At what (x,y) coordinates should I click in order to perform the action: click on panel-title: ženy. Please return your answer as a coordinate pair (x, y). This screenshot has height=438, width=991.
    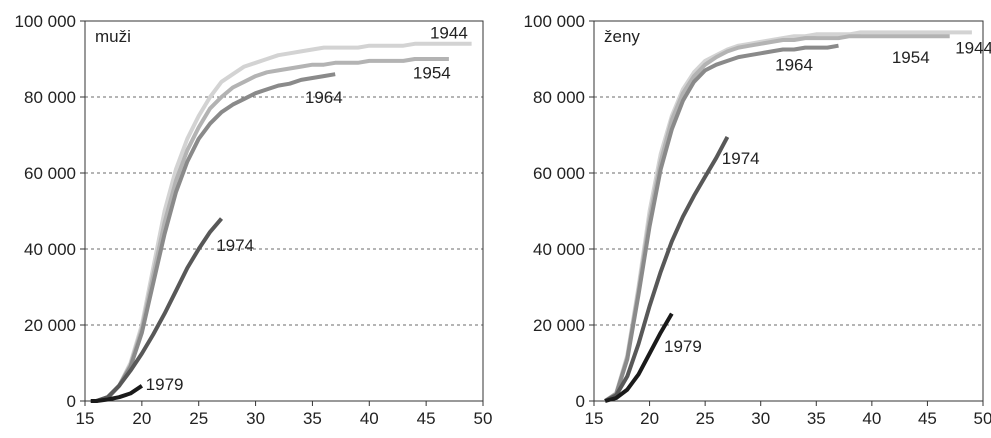
    Looking at the image, I should click on (622, 36).